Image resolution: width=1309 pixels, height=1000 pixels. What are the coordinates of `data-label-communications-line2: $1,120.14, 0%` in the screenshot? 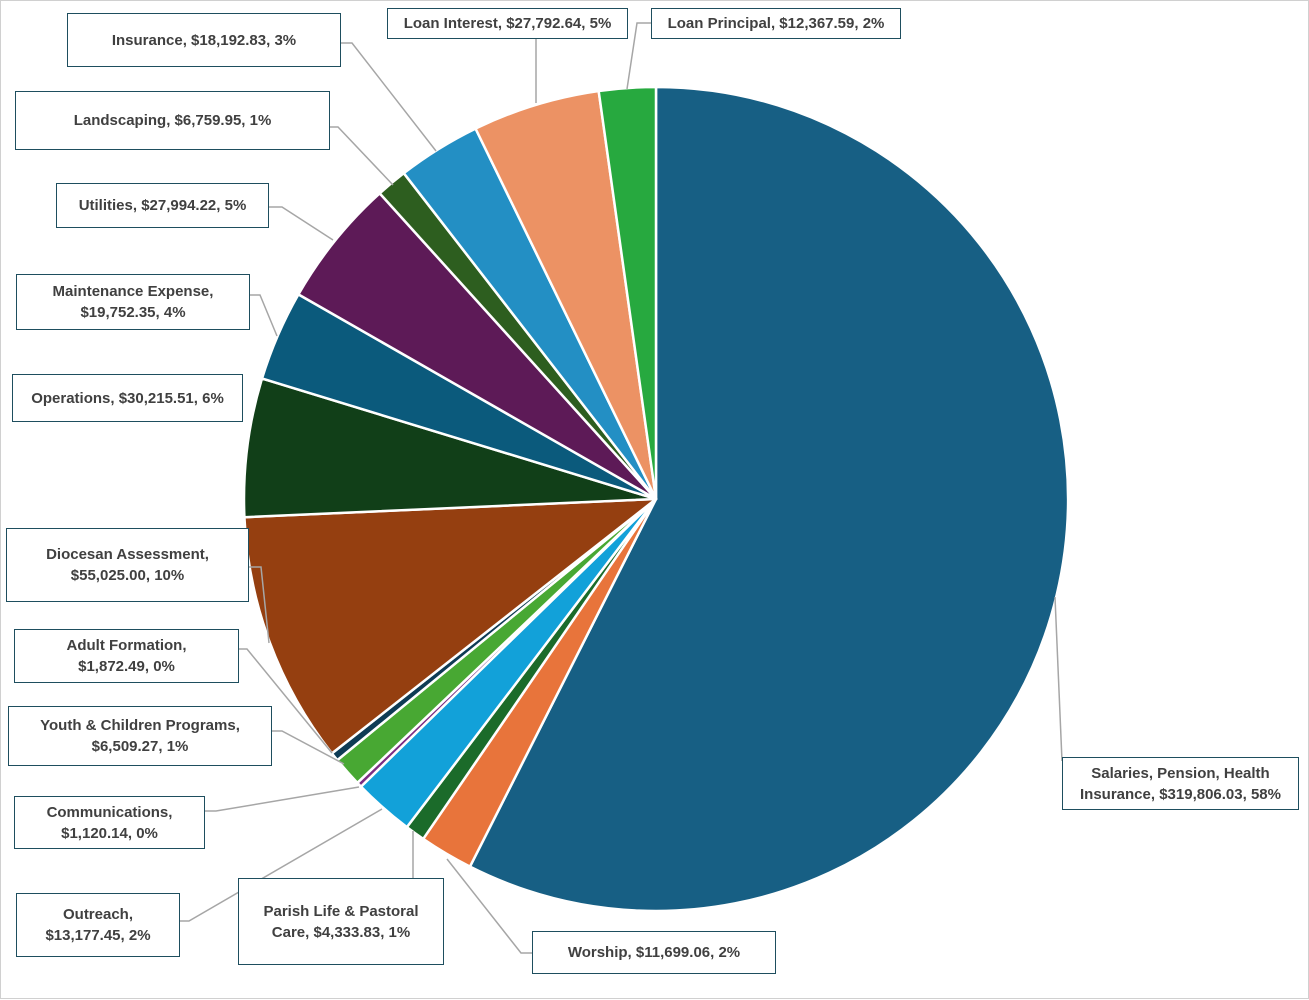 It's located at (109, 833).